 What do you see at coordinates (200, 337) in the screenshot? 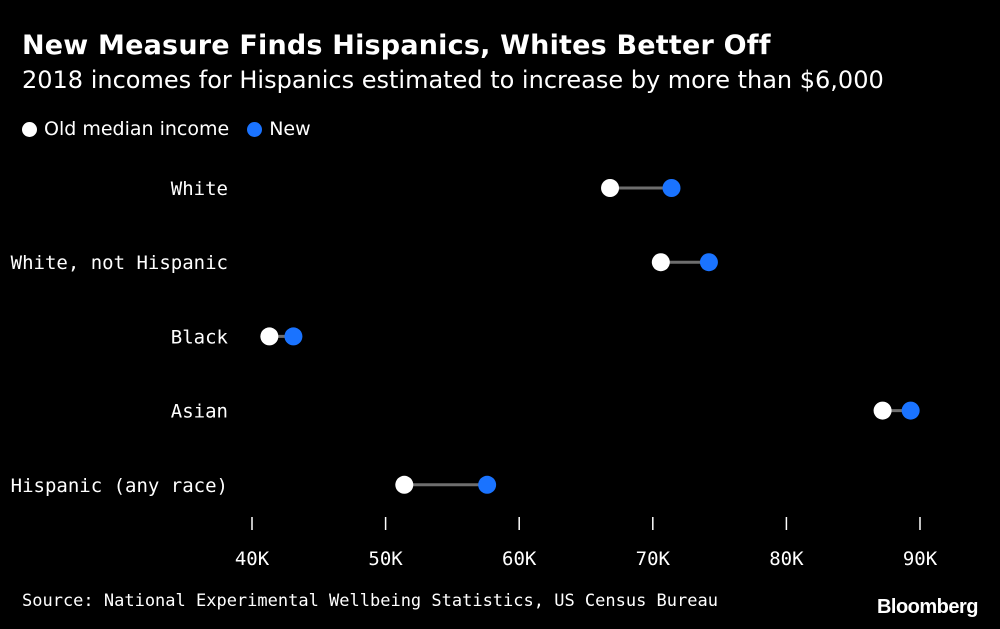
I see `category-label-black: Black` at bounding box center [200, 337].